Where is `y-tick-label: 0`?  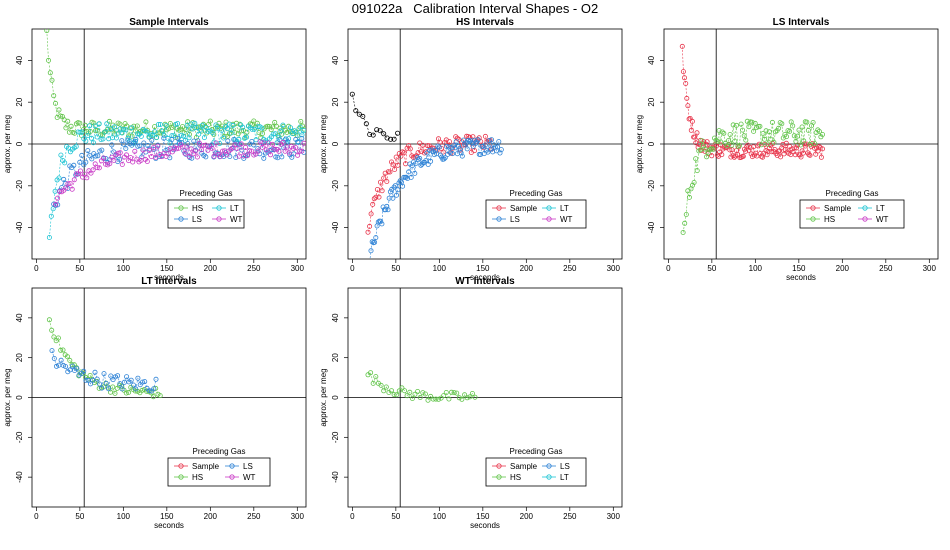 y-tick-label: 0 is located at coordinates (651, 143).